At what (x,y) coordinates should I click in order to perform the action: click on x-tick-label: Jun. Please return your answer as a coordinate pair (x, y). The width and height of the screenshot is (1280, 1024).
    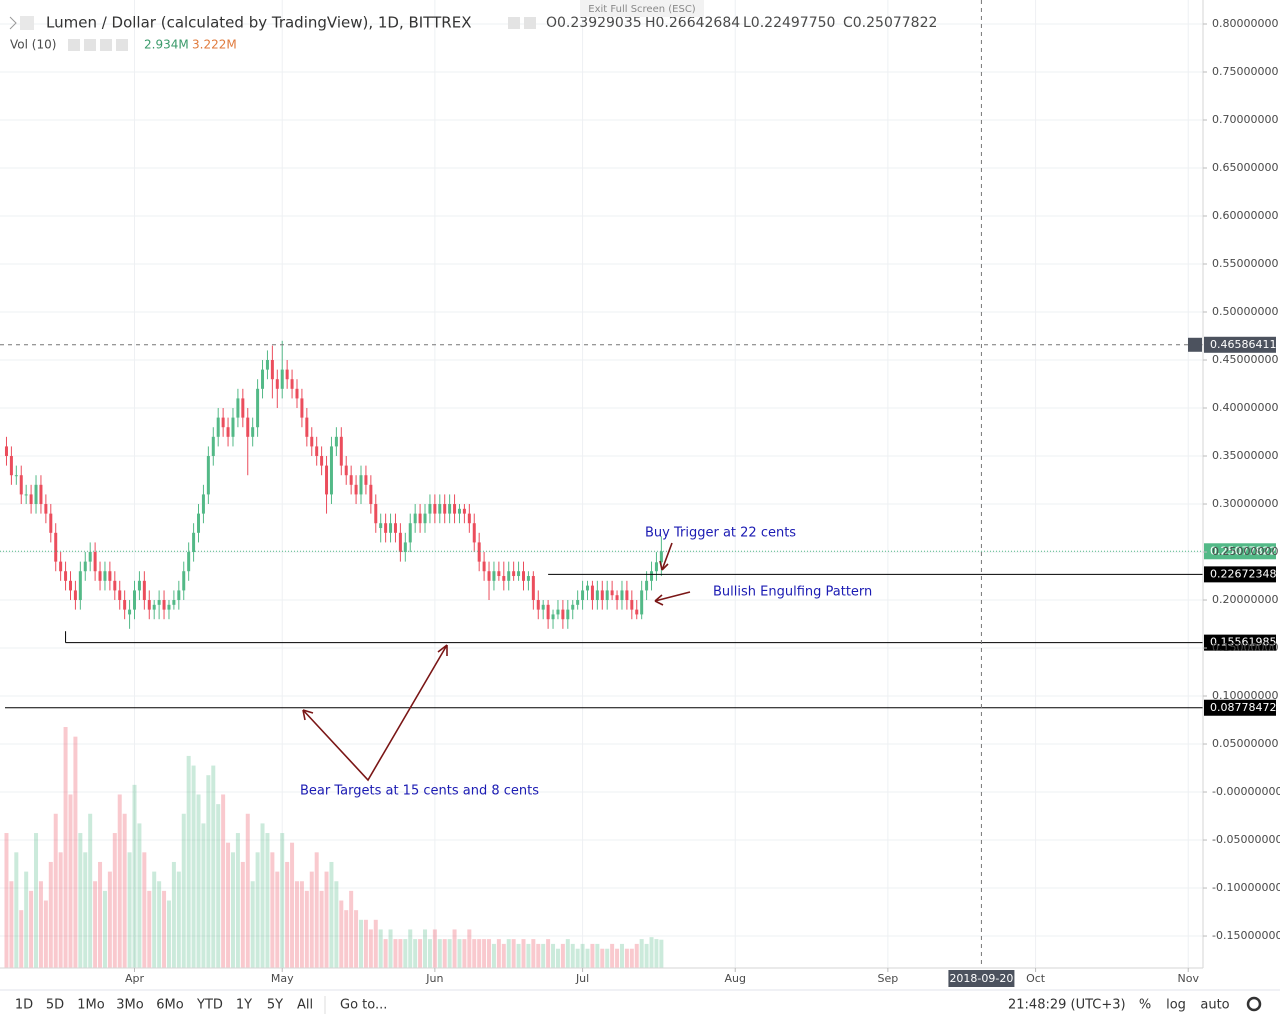
    Looking at the image, I should click on (434, 978).